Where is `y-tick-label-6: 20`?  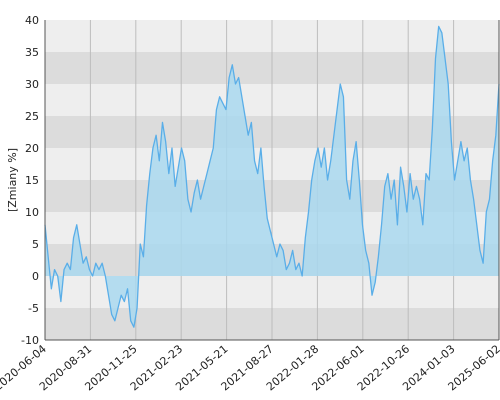 y-tick-label-6: 20 is located at coordinates (32, 148).